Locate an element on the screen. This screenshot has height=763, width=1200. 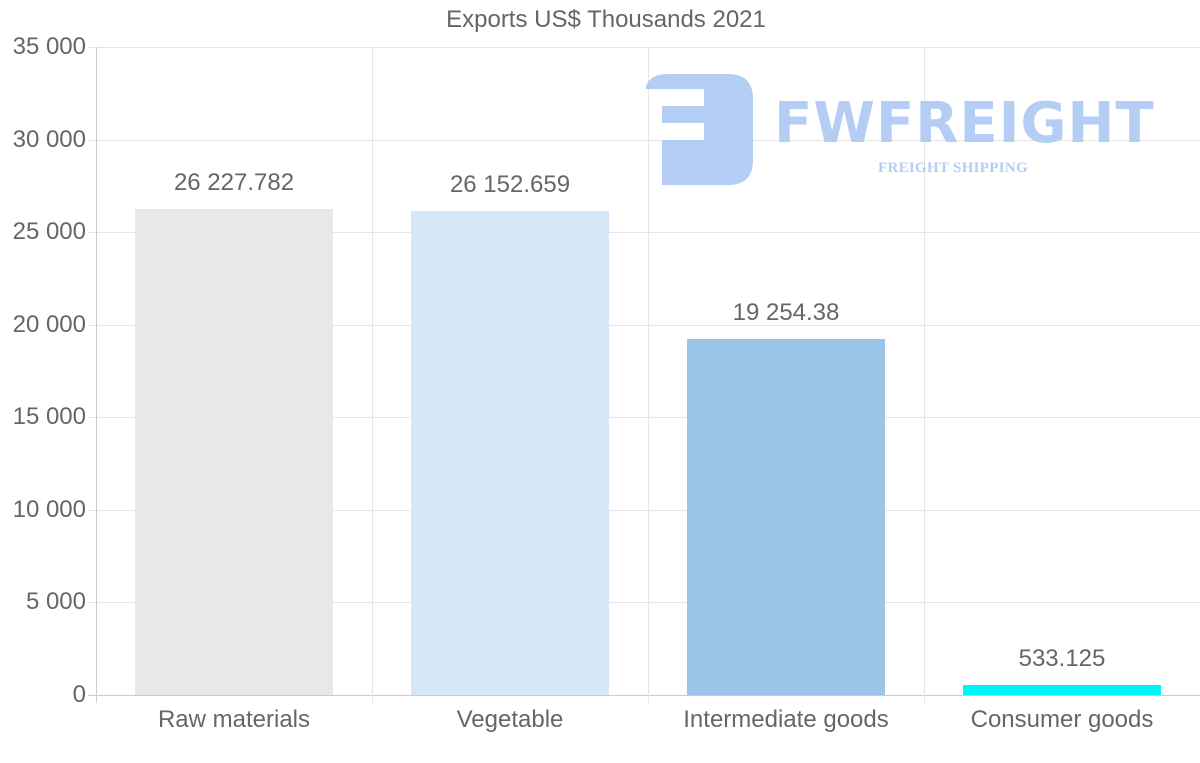
x-tick-label: Vegetable is located at coordinates (510, 719).